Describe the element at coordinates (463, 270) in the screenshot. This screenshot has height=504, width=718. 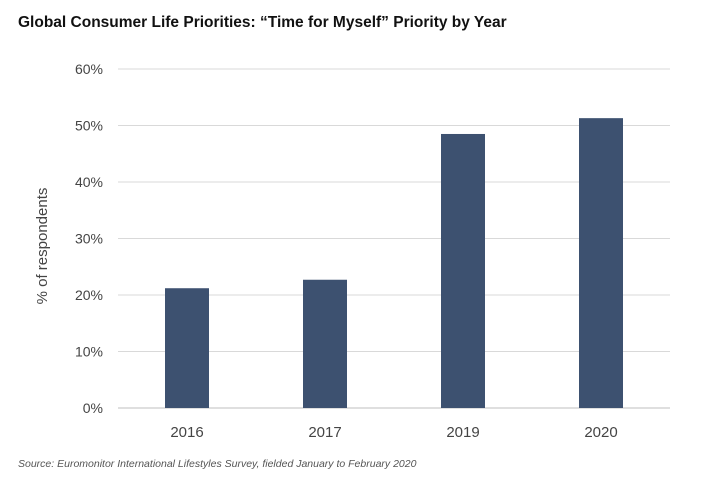
I see `bar-2019` at that location.